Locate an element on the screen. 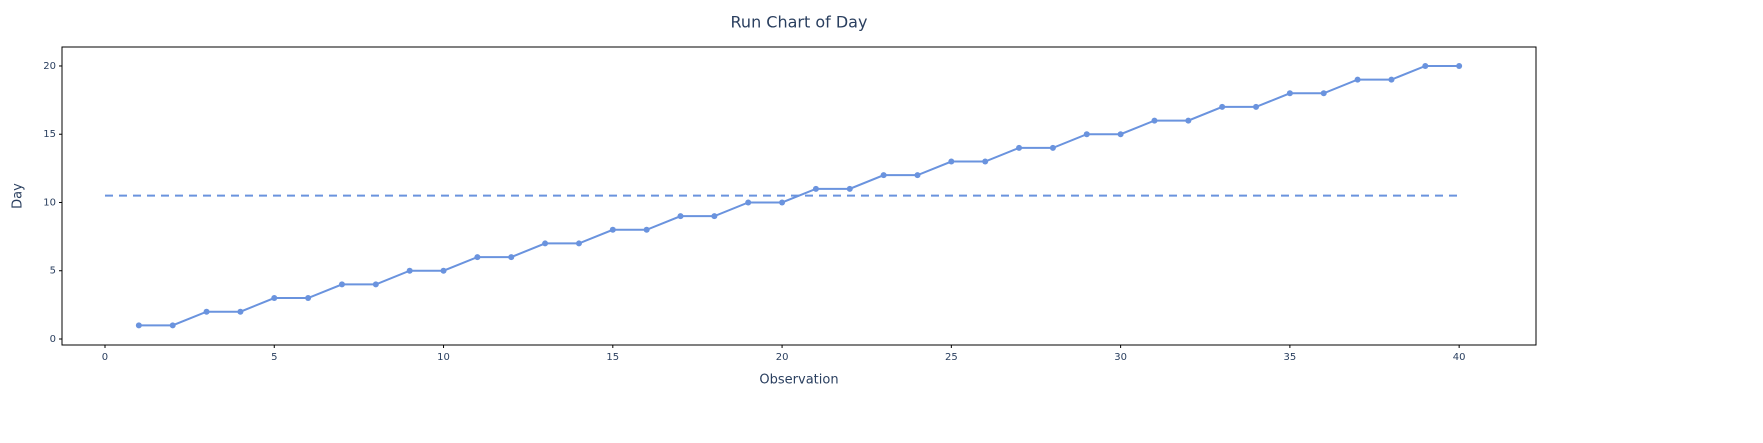  y-tick-label: 10 is located at coordinates (49, 202).